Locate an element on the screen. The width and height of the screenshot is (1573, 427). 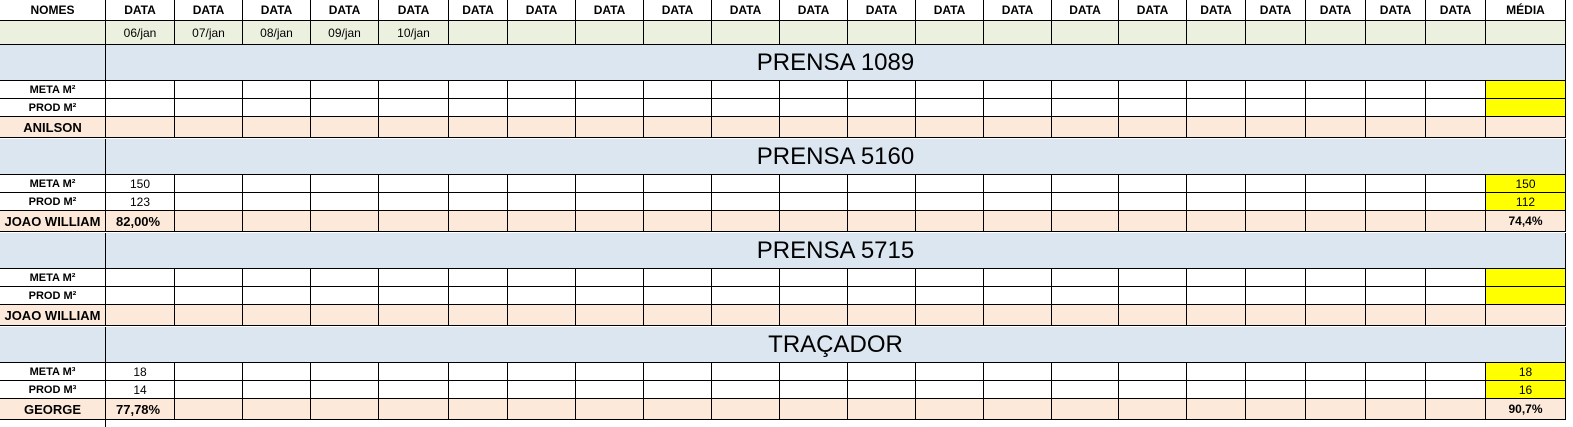
header-data-18: DATA is located at coordinates (1276, 10).